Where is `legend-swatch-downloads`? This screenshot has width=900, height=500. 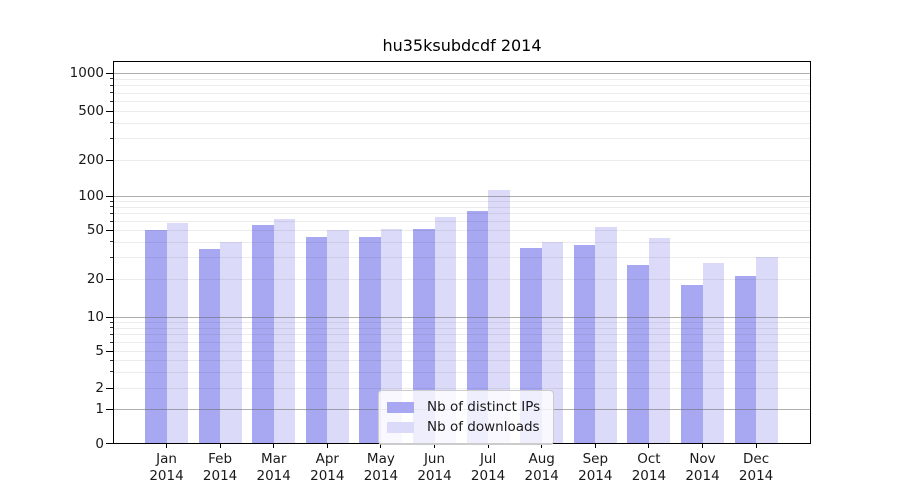
legend-swatch-downloads is located at coordinates (400, 427).